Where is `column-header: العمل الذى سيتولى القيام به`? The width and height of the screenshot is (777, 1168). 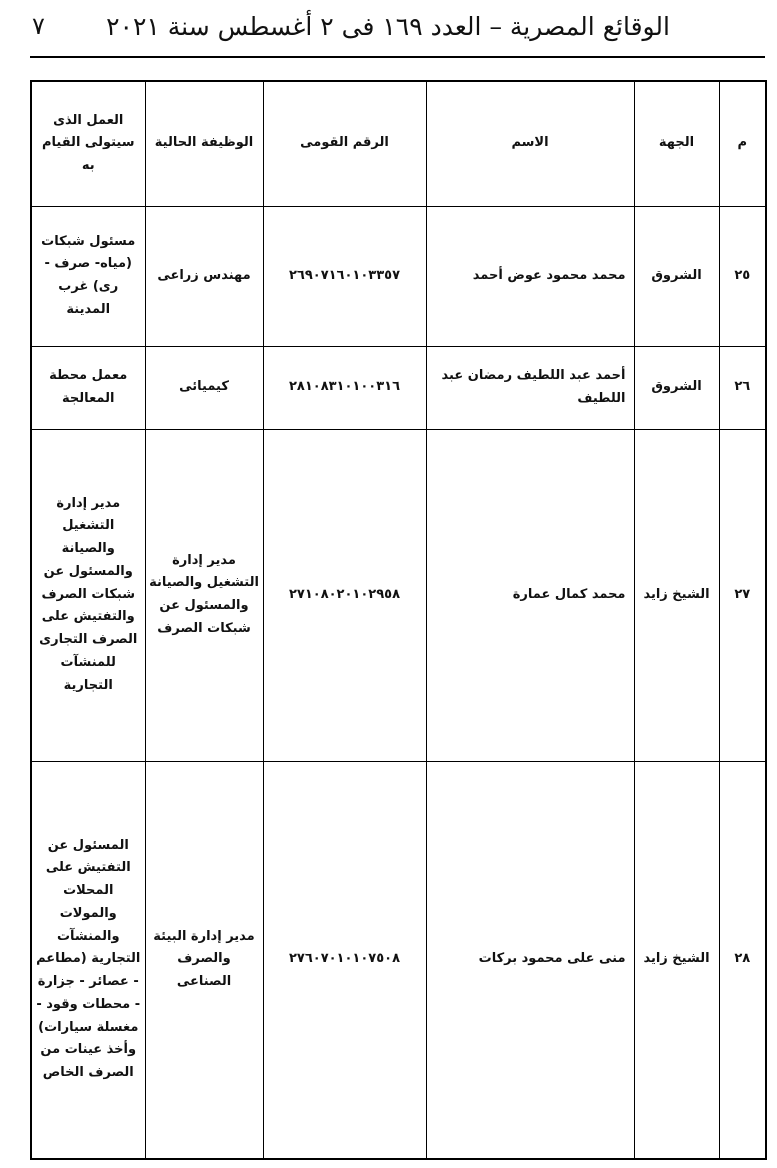
column-header: العمل الذى سيتولى القيام به is located at coordinates (88, 143).